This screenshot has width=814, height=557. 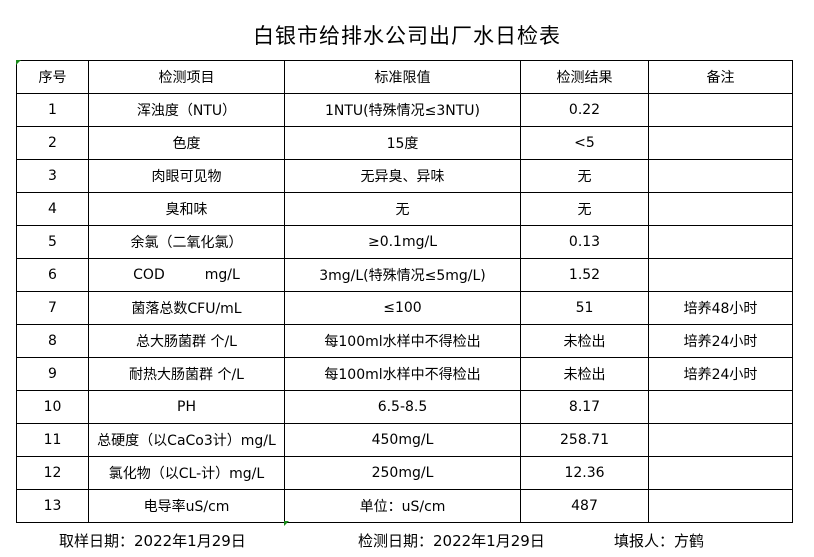 I want to click on table-row: 5 余氯（二氧化氯） ≥0.1mg/L 0.13, so click(x=404, y=242).